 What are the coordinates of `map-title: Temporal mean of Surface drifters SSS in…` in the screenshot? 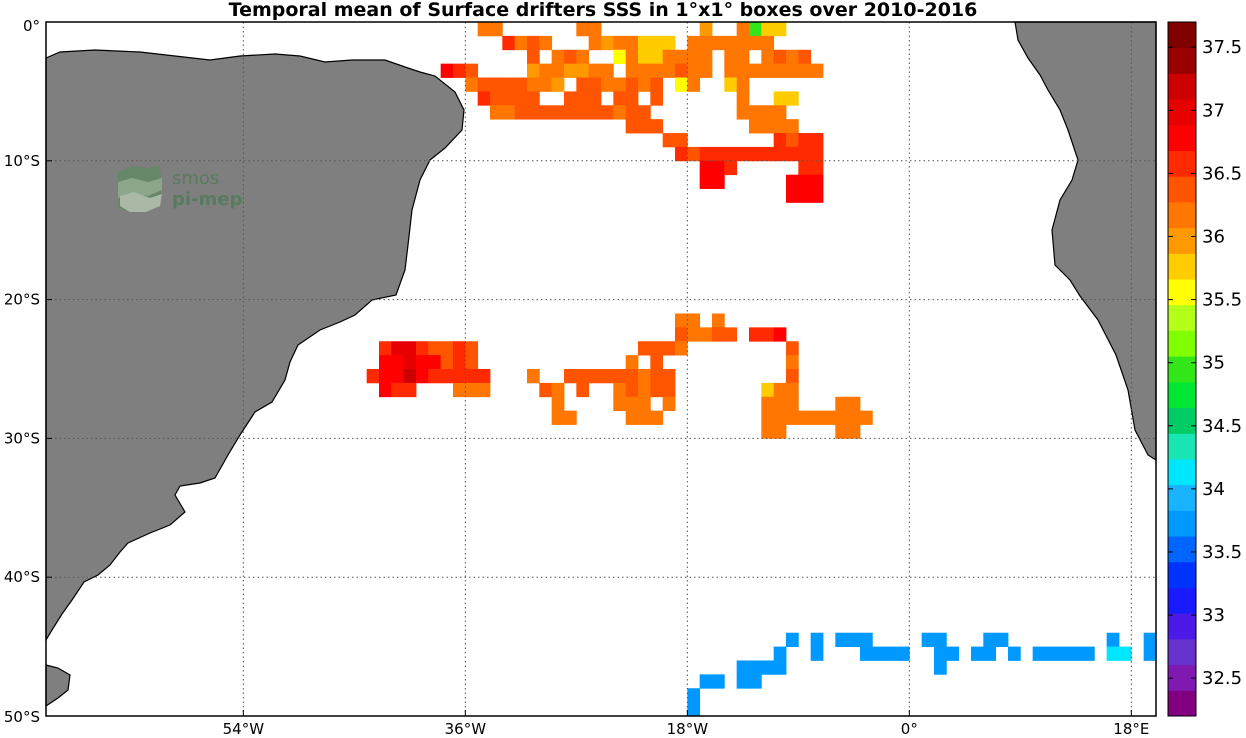 It's located at (603, 10).